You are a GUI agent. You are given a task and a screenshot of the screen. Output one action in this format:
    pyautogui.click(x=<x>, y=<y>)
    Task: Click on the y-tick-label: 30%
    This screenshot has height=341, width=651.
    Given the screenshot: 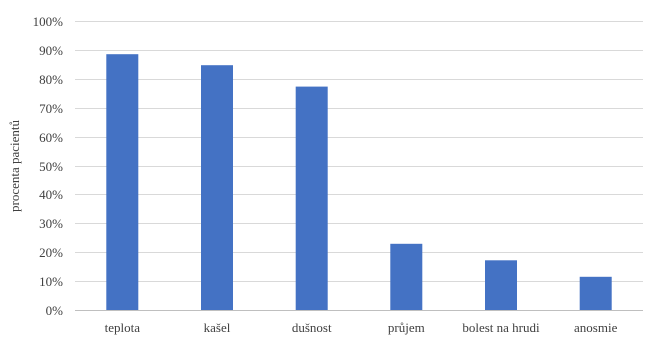 What is the action you would take?
    pyautogui.click(x=51, y=223)
    